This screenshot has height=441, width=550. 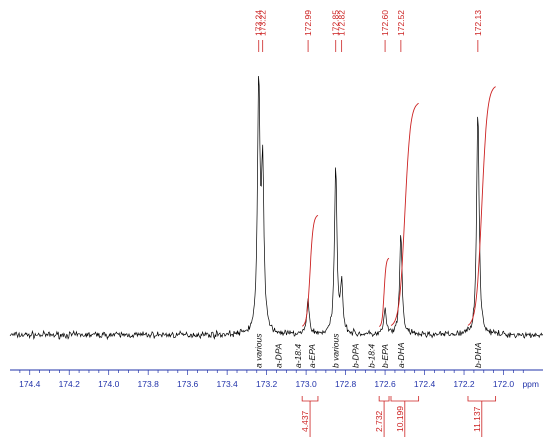 I want to click on x-tick-label: 173.2, so click(x=267, y=384).